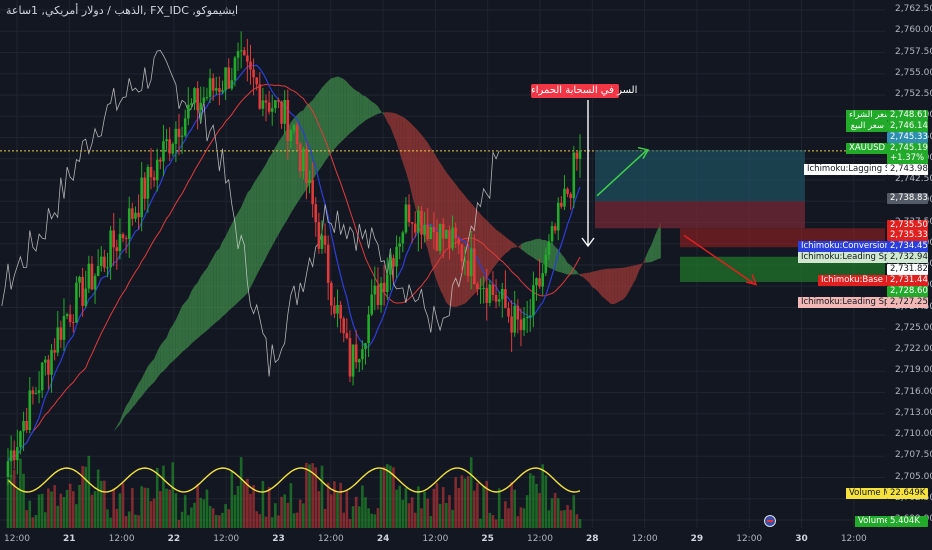 The height and width of the screenshot is (550, 932). Describe the element at coordinates (907, 291) in the screenshot. I see `price-tag-2728-60: 2,728.60` at that location.